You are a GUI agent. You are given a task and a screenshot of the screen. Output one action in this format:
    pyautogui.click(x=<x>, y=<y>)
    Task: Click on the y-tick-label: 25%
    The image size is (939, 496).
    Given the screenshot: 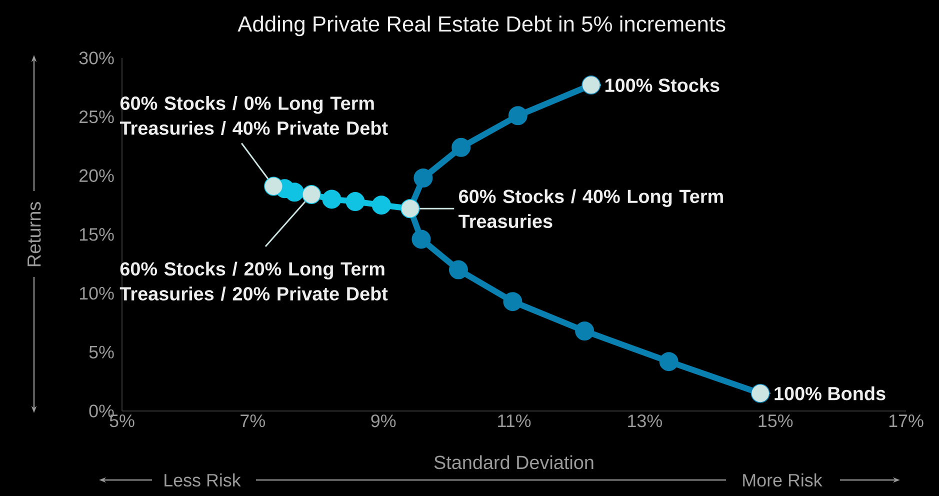 What is the action you would take?
    pyautogui.click(x=96, y=117)
    